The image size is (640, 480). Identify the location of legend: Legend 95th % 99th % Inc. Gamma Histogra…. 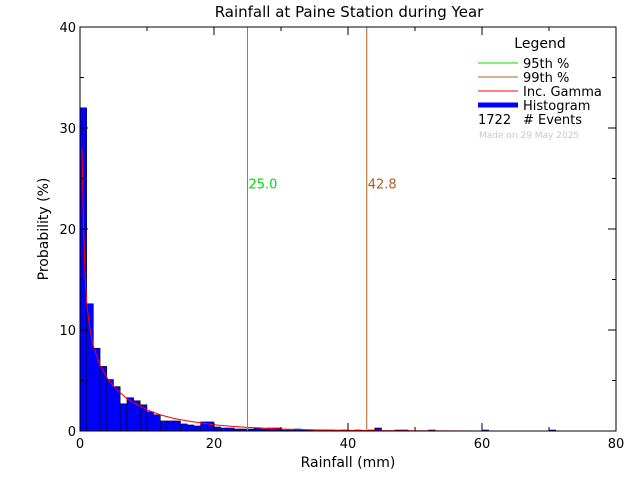
(540, 88).